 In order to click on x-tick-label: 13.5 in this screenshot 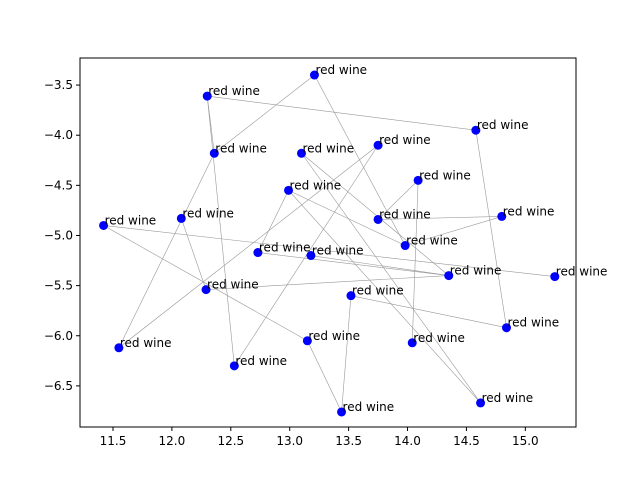, I will do `click(348, 441)`.